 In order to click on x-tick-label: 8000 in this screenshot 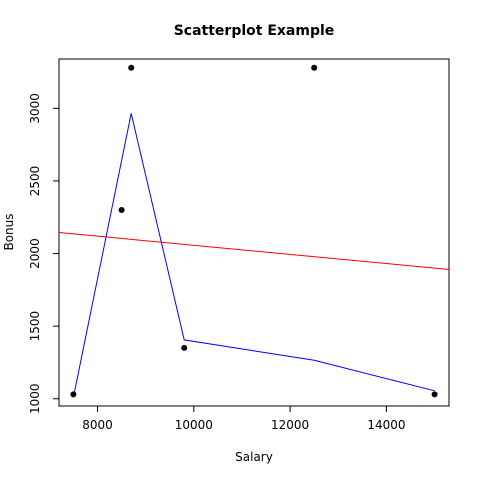, I will do `click(97, 425)`.